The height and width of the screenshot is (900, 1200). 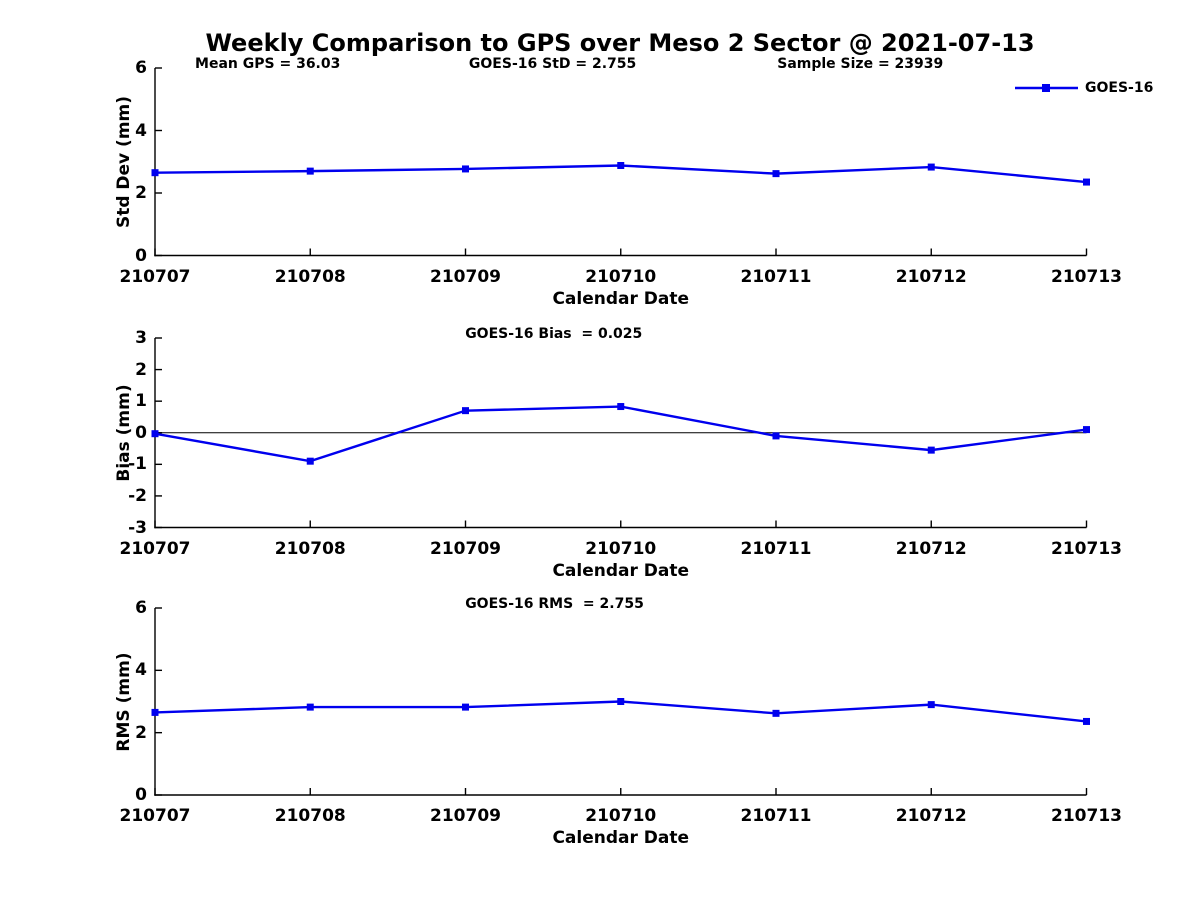 I want to click on axis-annotation: GOES-16 Bias = 0.025, so click(x=554, y=334).